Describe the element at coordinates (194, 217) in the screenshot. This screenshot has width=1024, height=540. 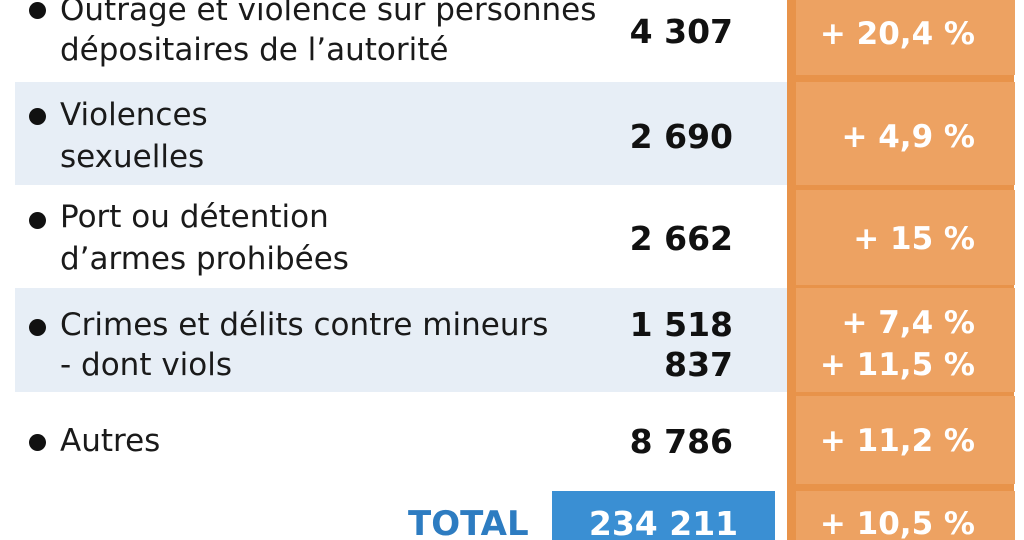
I see `row-label-line: Port ou détention` at that location.